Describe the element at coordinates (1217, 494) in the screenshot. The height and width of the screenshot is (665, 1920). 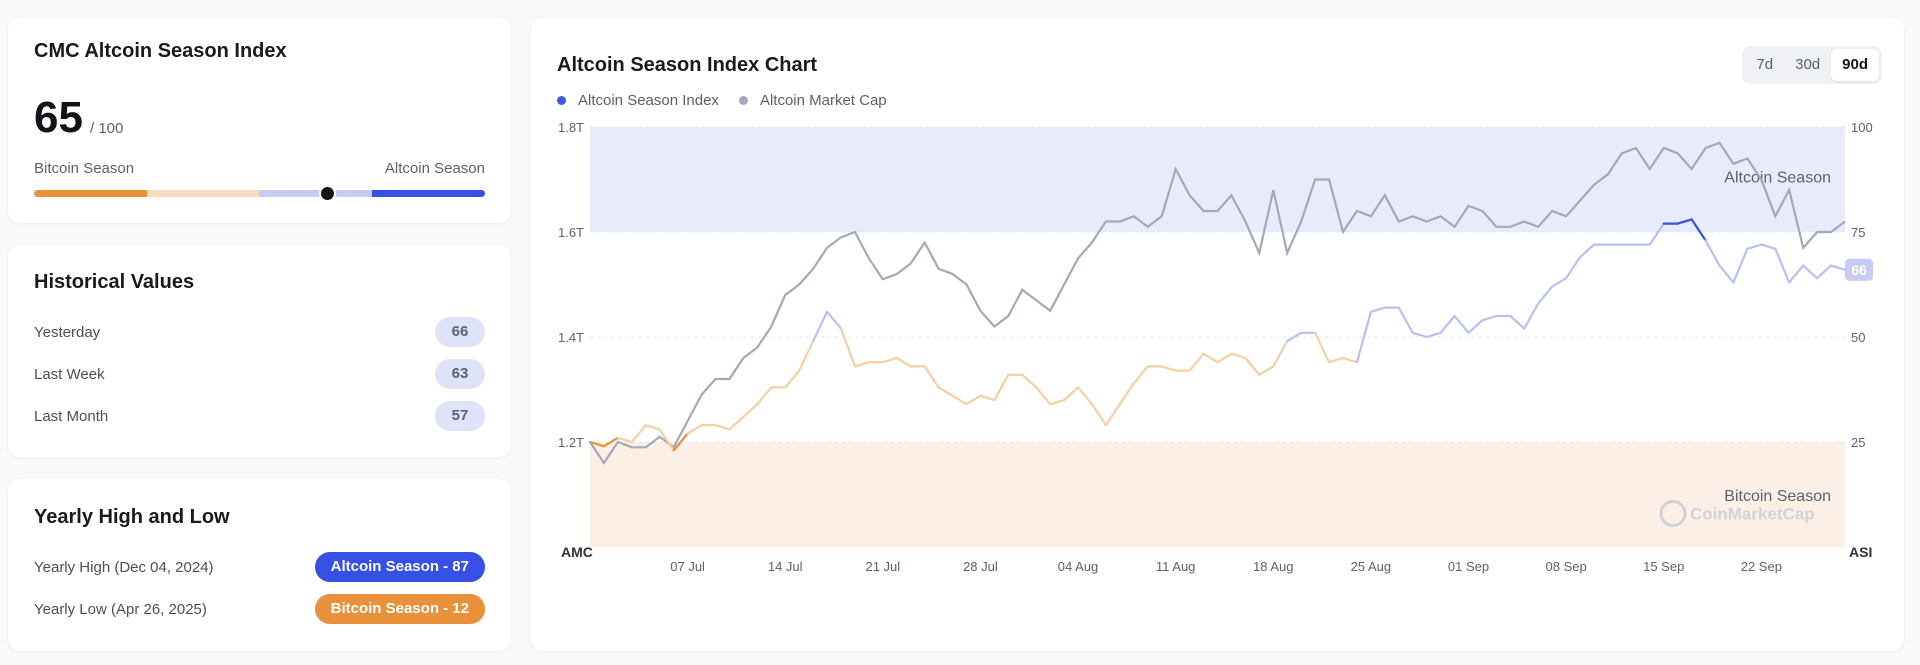
I see `bitcoin-season-zone` at that location.